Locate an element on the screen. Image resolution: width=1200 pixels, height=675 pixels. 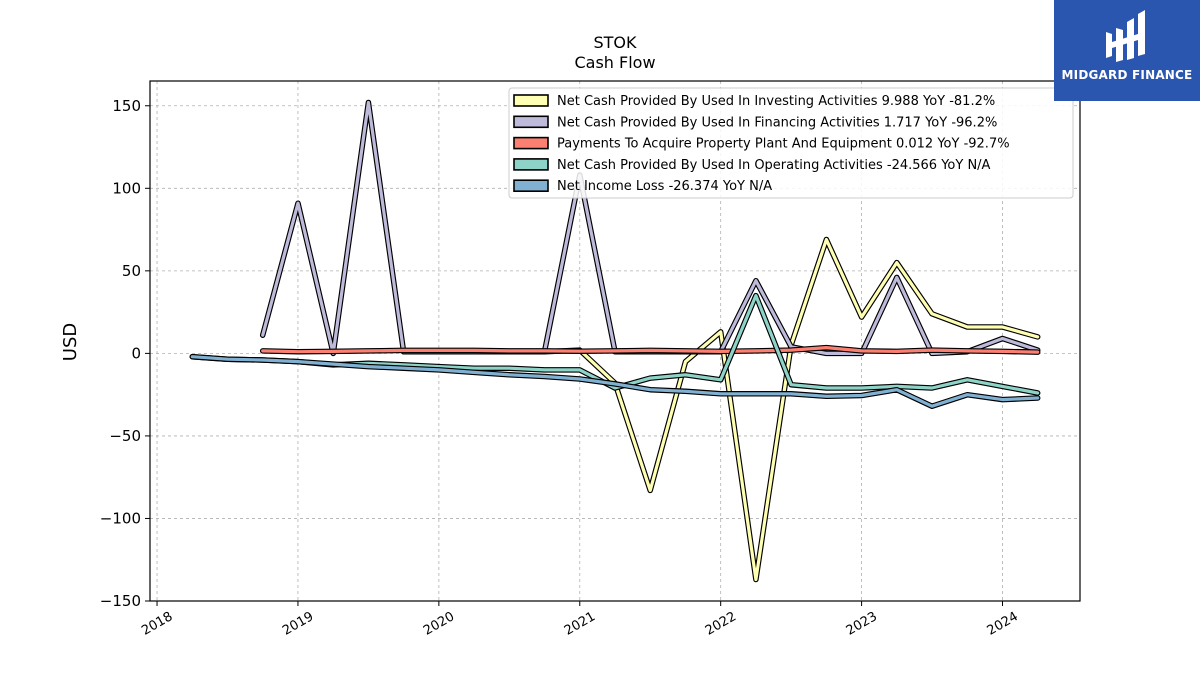
legend-box is located at coordinates (791, 143).